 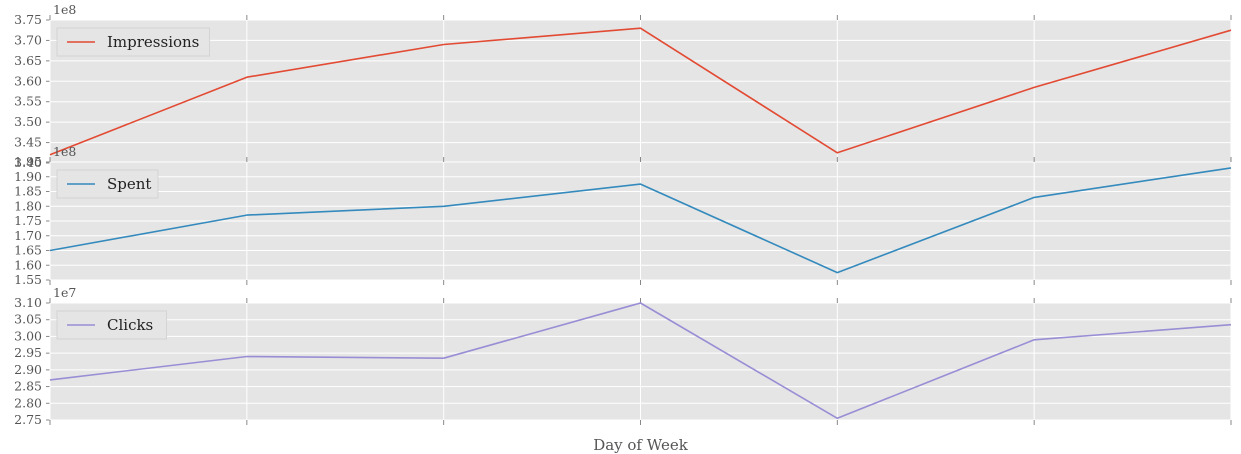 I want to click on y-tick-label: 3.40, so click(x=28, y=162).